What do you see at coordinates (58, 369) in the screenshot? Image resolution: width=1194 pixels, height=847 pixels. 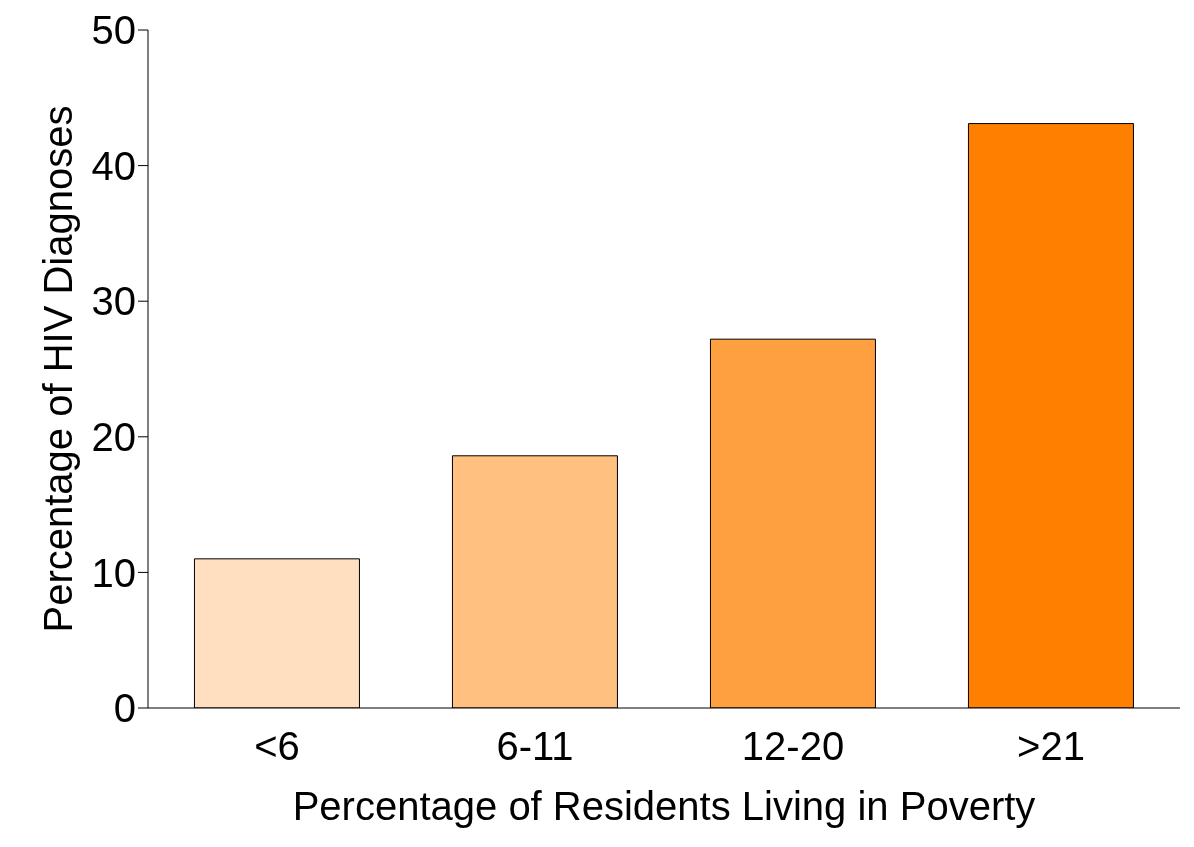 I see `y-axis-title: Percentage of HIV Diagnoses` at bounding box center [58, 369].